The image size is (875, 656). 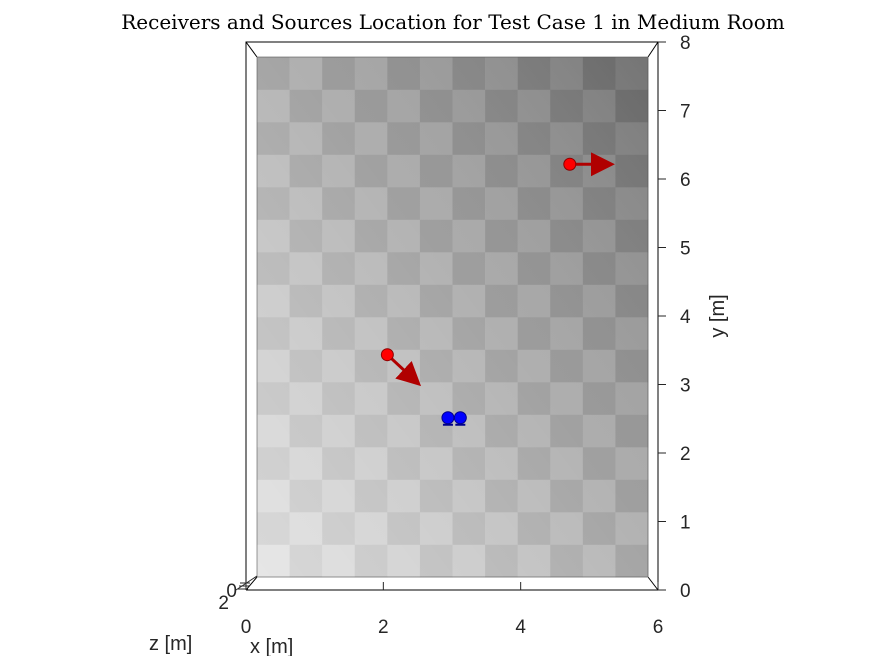 What do you see at coordinates (674, 317) in the screenshot?
I see `y-axis: 0 1 2 3 4 5 6 7 8` at bounding box center [674, 317].